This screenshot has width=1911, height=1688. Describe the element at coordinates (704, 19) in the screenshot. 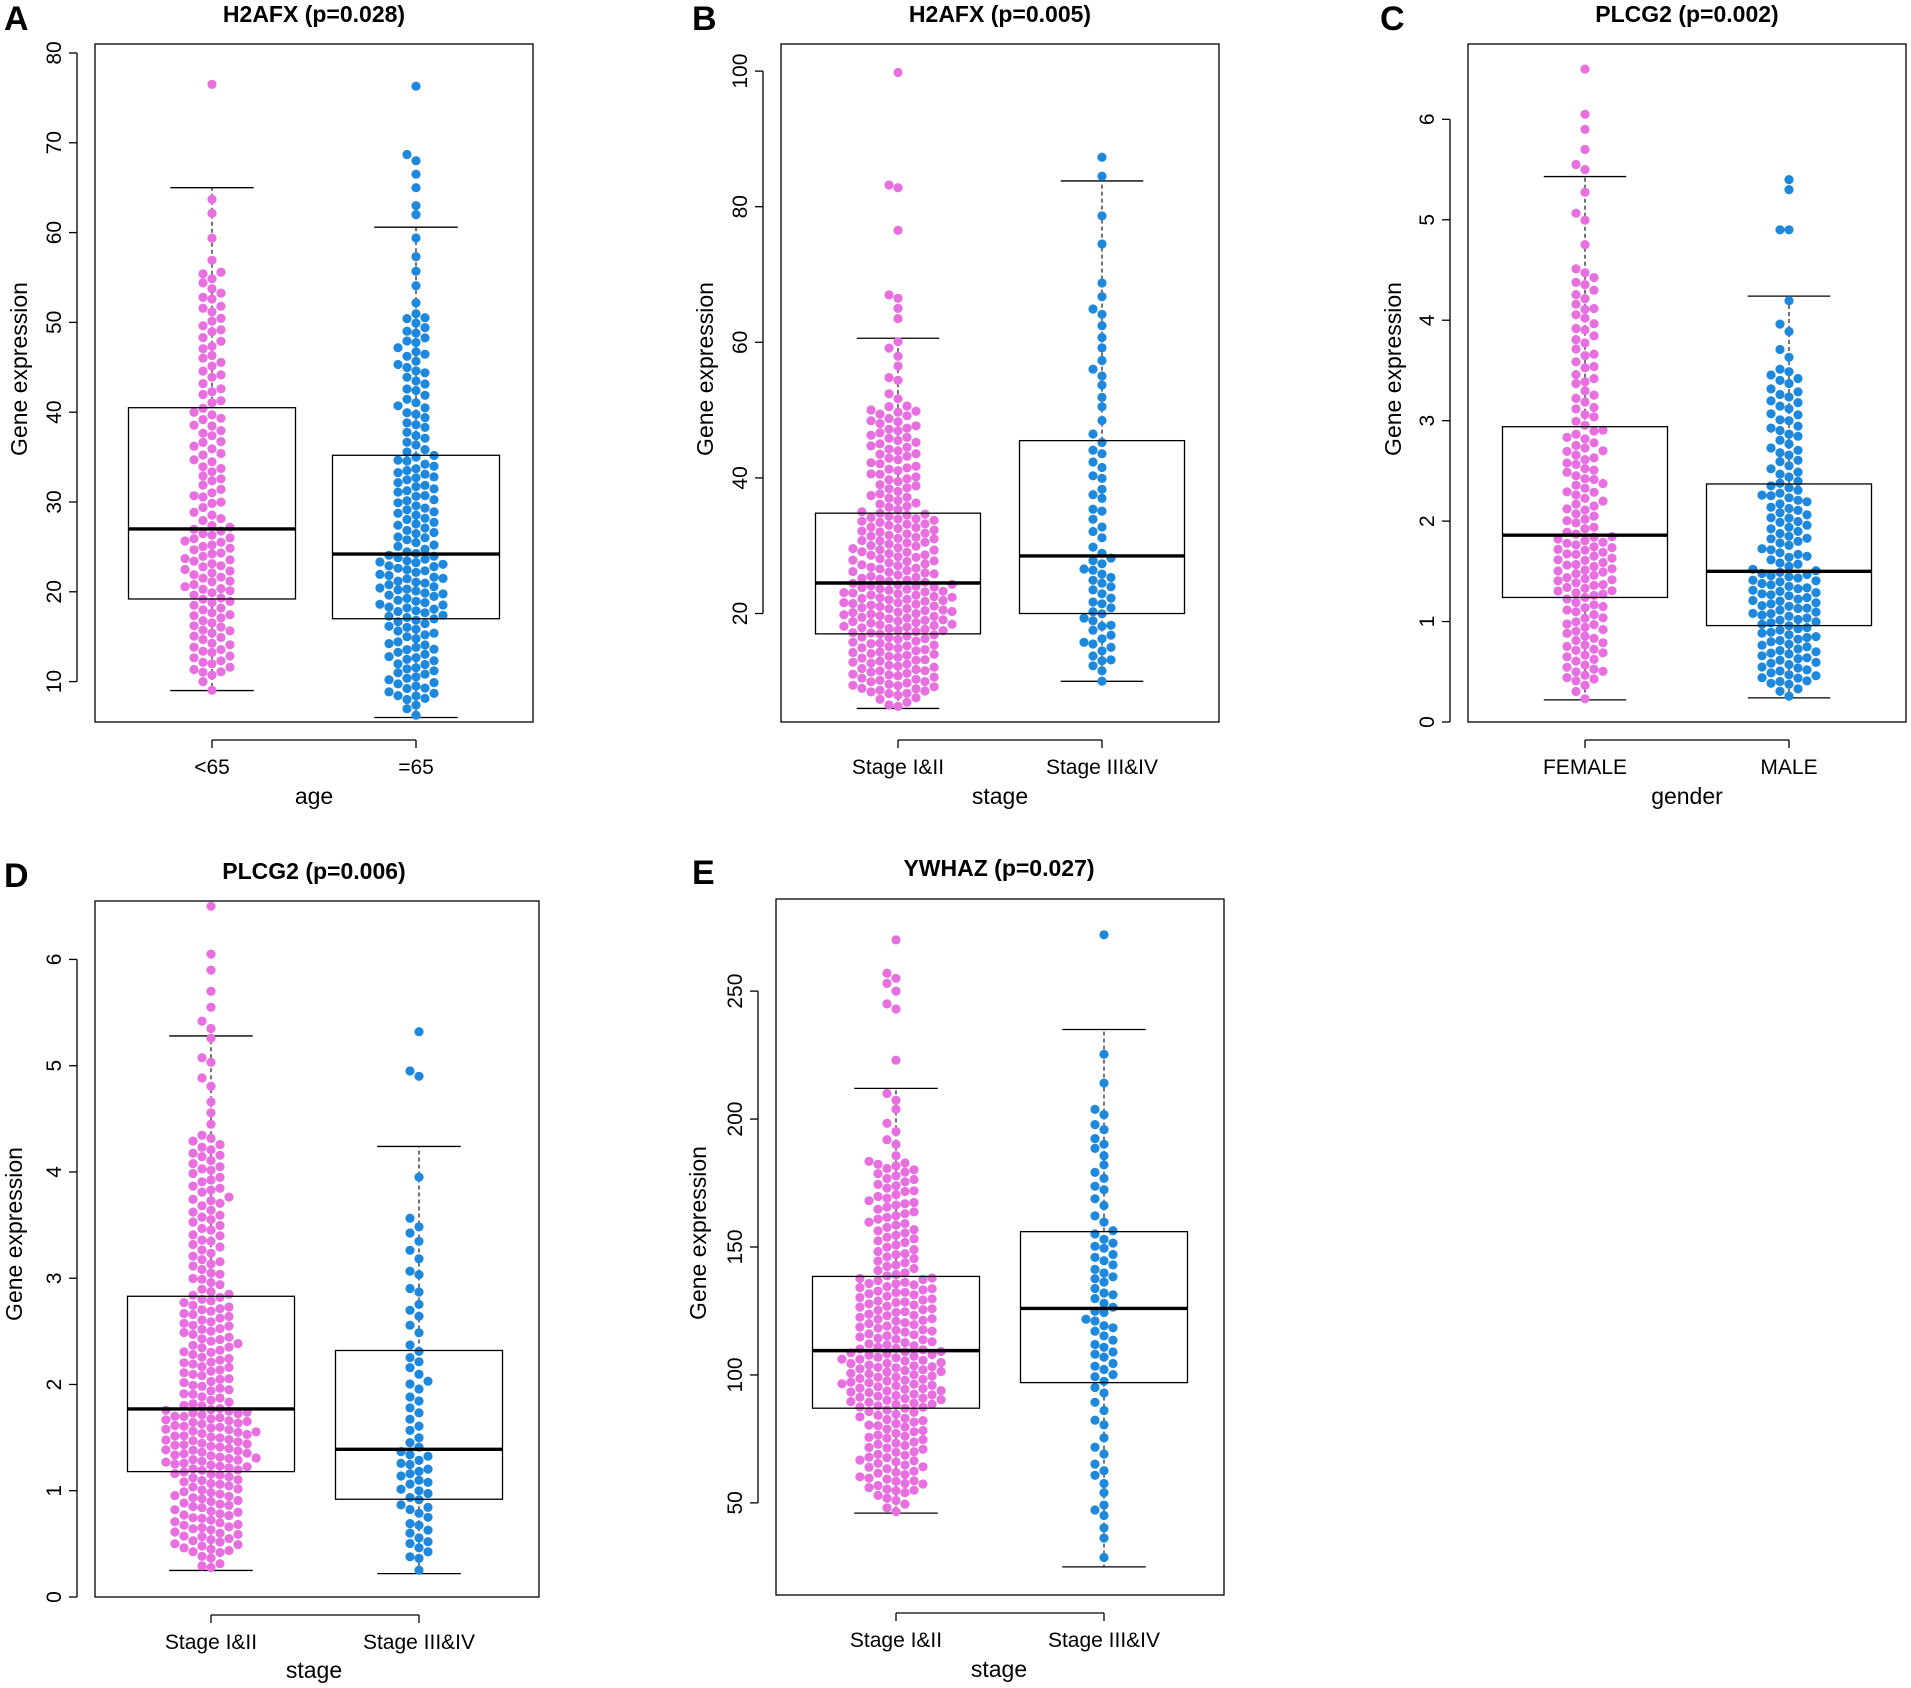

I see `panel-letter: B` at that location.